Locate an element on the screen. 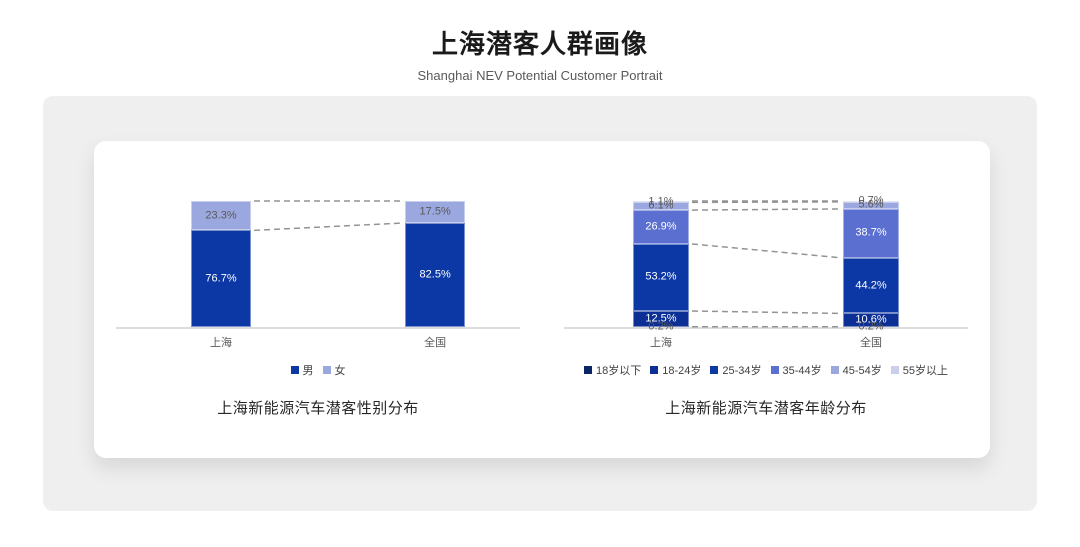  legend-label: 55岁以上 is located at coordinates (925, 371).